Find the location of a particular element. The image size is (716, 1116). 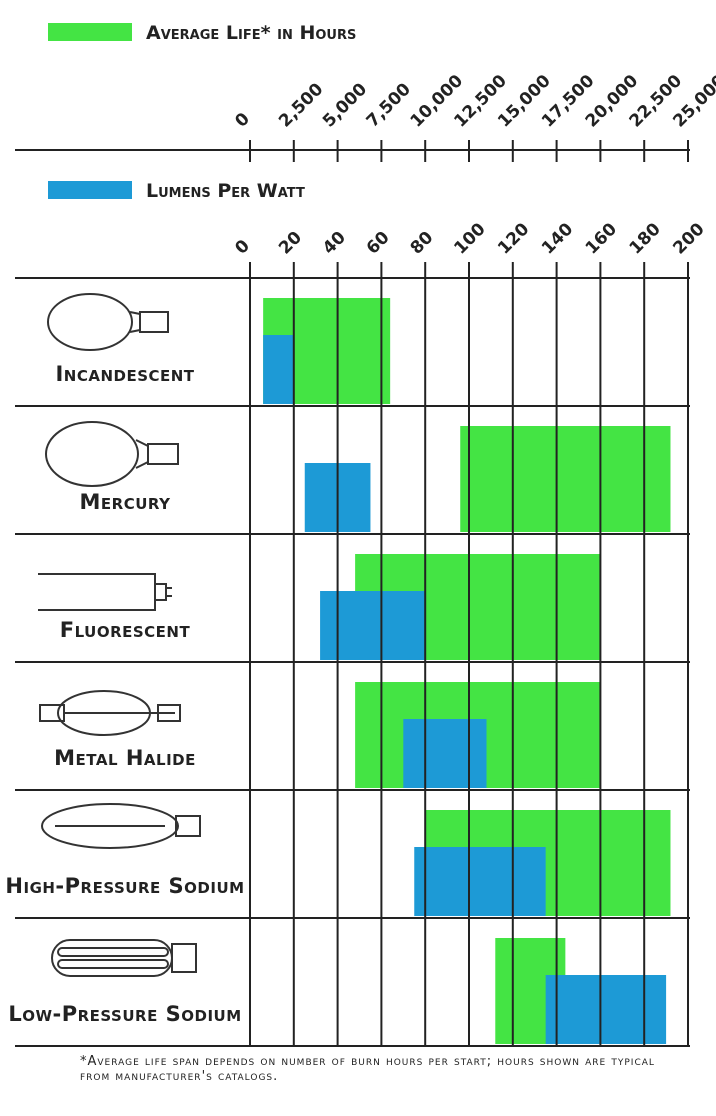

x2-tick-label: 40 is located at coordinates (334, 243).